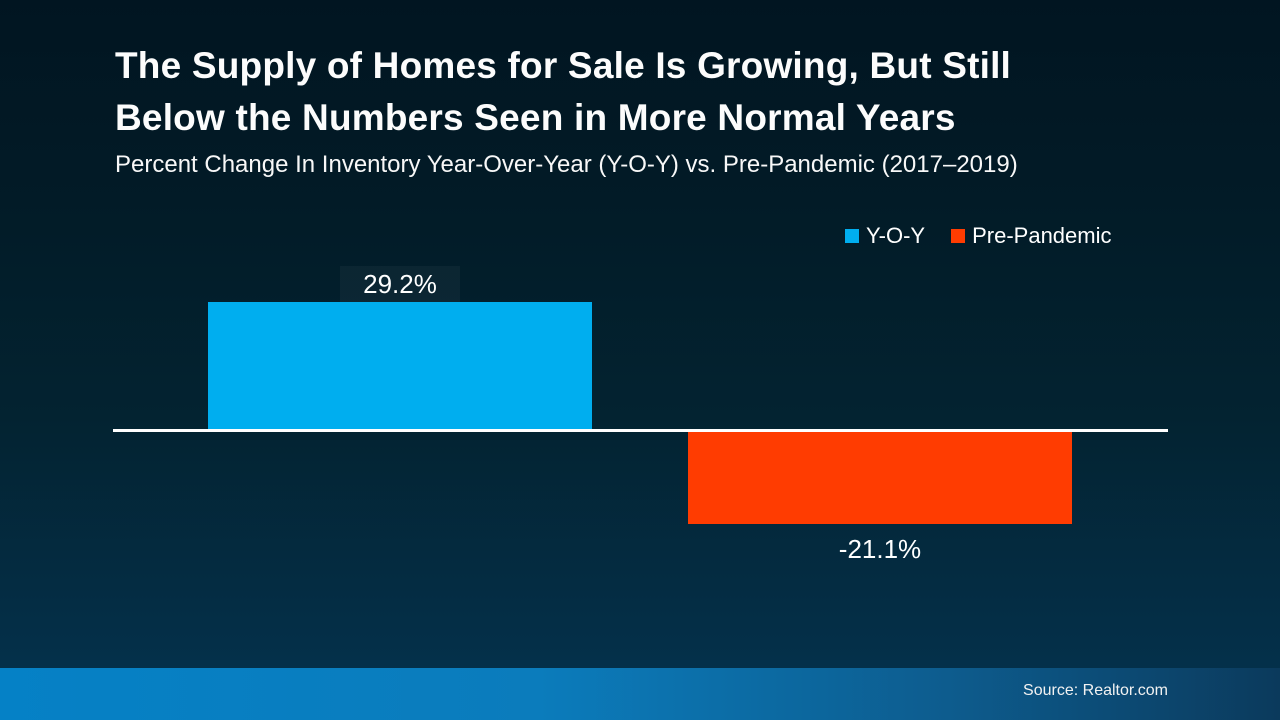 Image resolution: width=1280 pixels, height=720 pixels. Describe the element at coordinates (880, 549) in the screenshot. I see `data-label-pre-pandemic: -21.1%` at that location.